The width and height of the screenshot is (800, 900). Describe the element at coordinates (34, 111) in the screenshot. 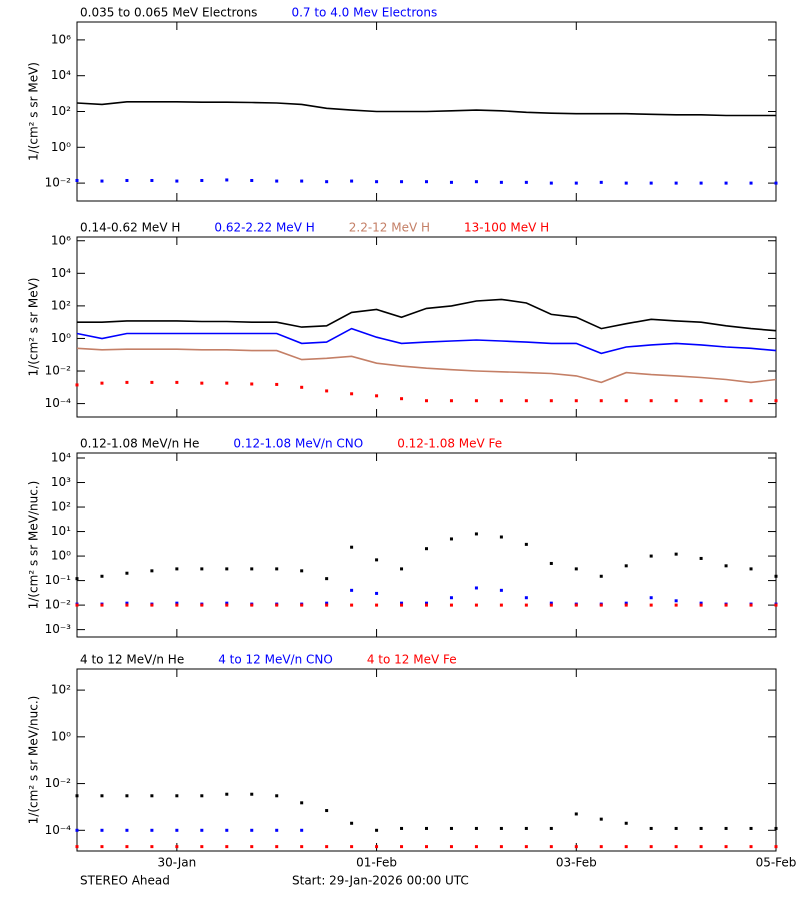

I see `y-axis-label: 1/(cm² s sr MeV)` at that location.